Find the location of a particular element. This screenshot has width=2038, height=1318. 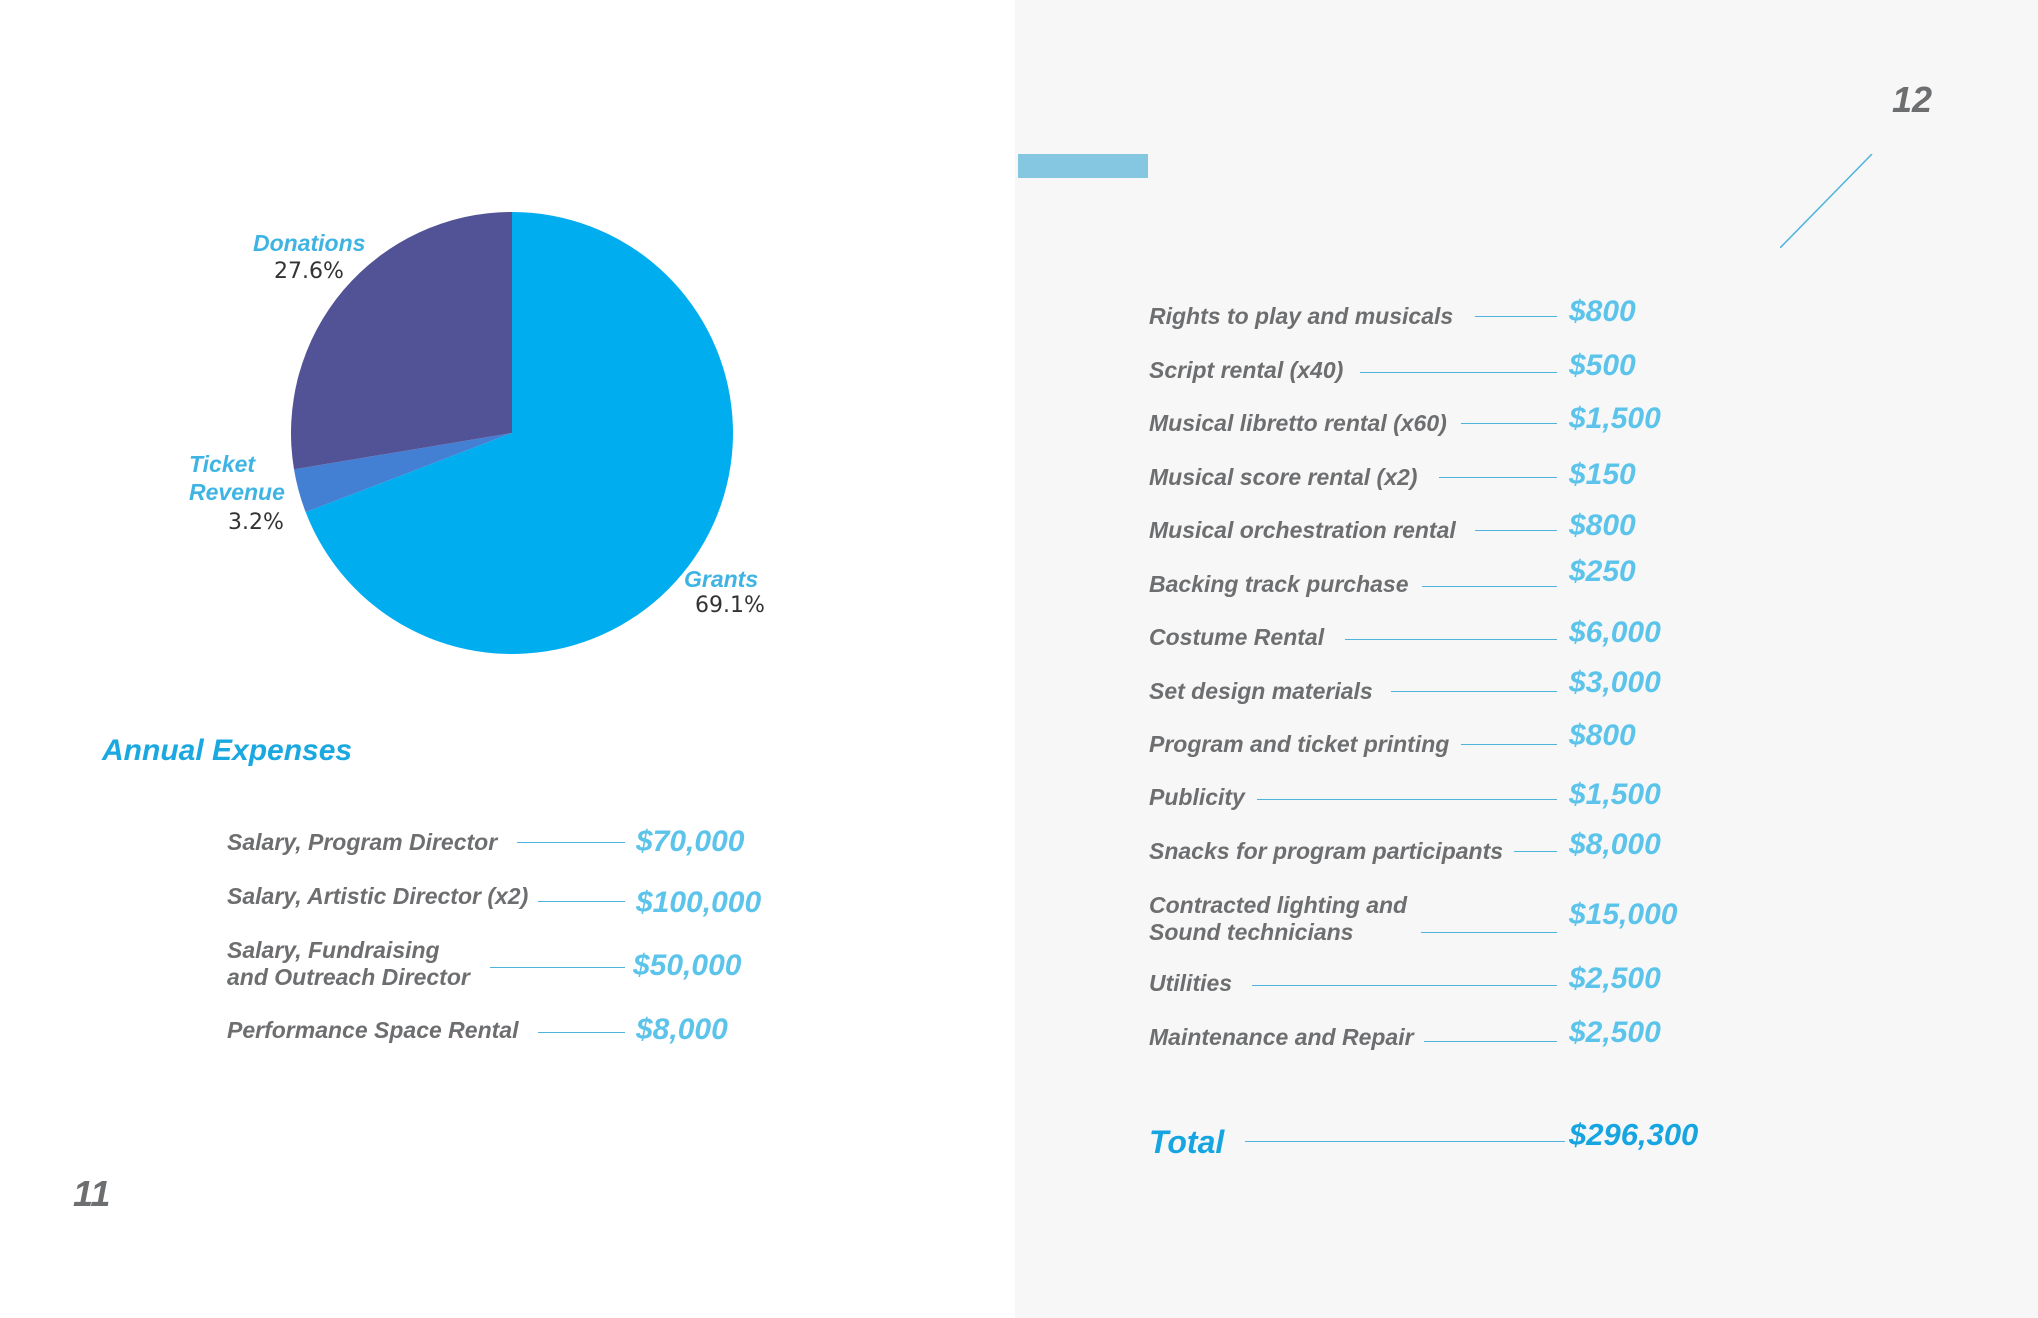

expense-label: Contracted lighting and is located at coordinates (1278, 905).